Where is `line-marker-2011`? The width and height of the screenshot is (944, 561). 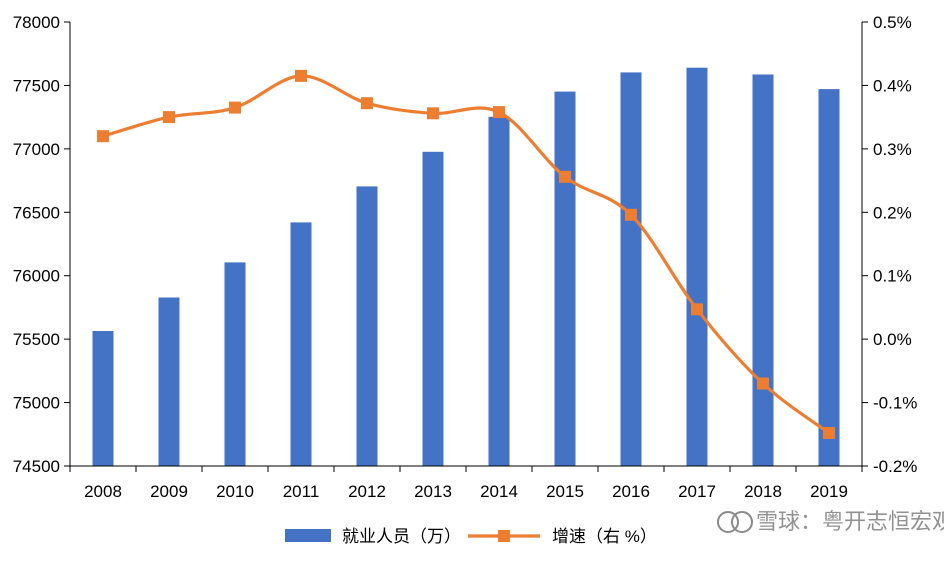 line-marker-2011 is located at coordinates (301, 75).